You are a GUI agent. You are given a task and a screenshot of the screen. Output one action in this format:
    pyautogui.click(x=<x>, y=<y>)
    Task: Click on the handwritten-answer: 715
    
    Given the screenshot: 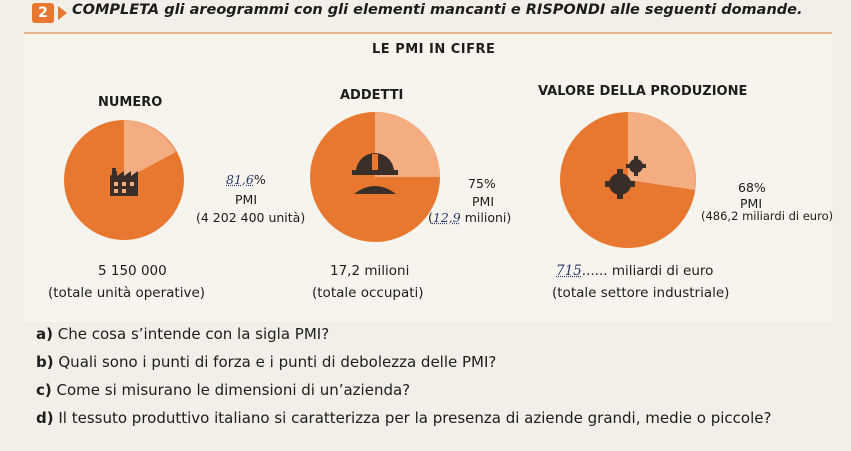 What is the action you would take?
    pyautogui.click(x=569, y=271)
    